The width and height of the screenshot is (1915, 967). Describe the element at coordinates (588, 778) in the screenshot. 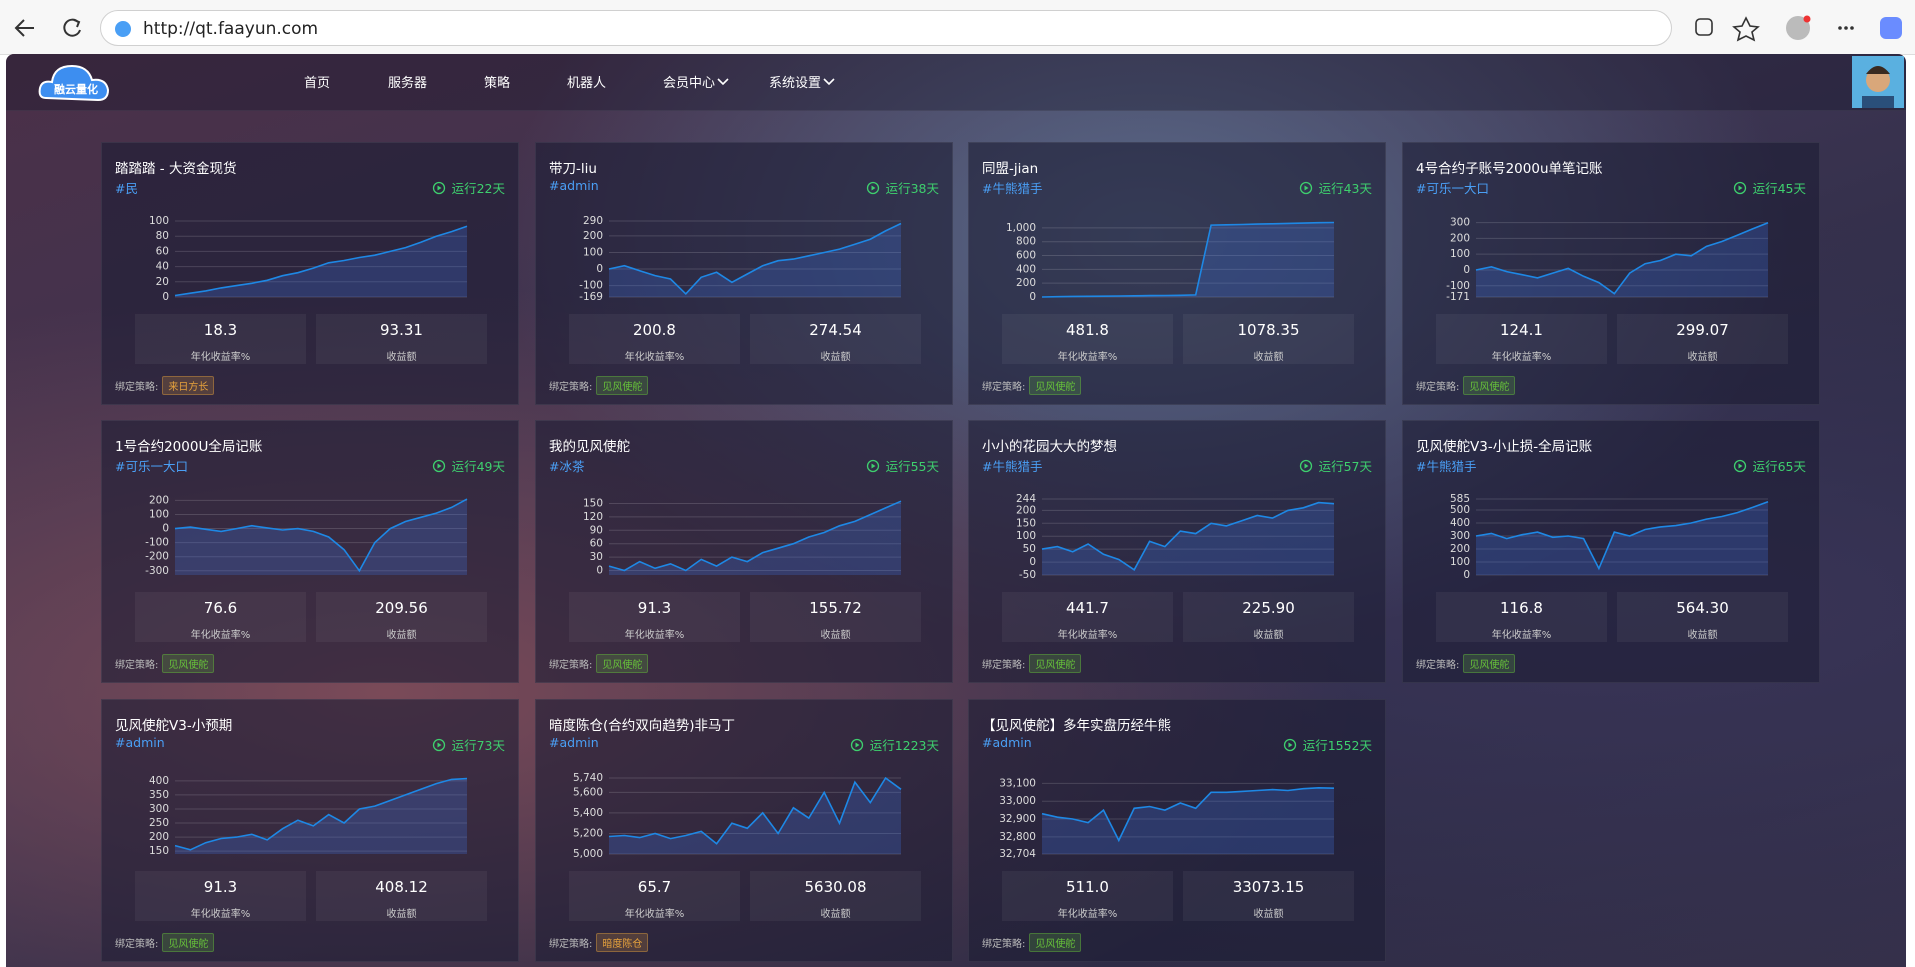

I see `y-tick-label: 5,740` at that location.